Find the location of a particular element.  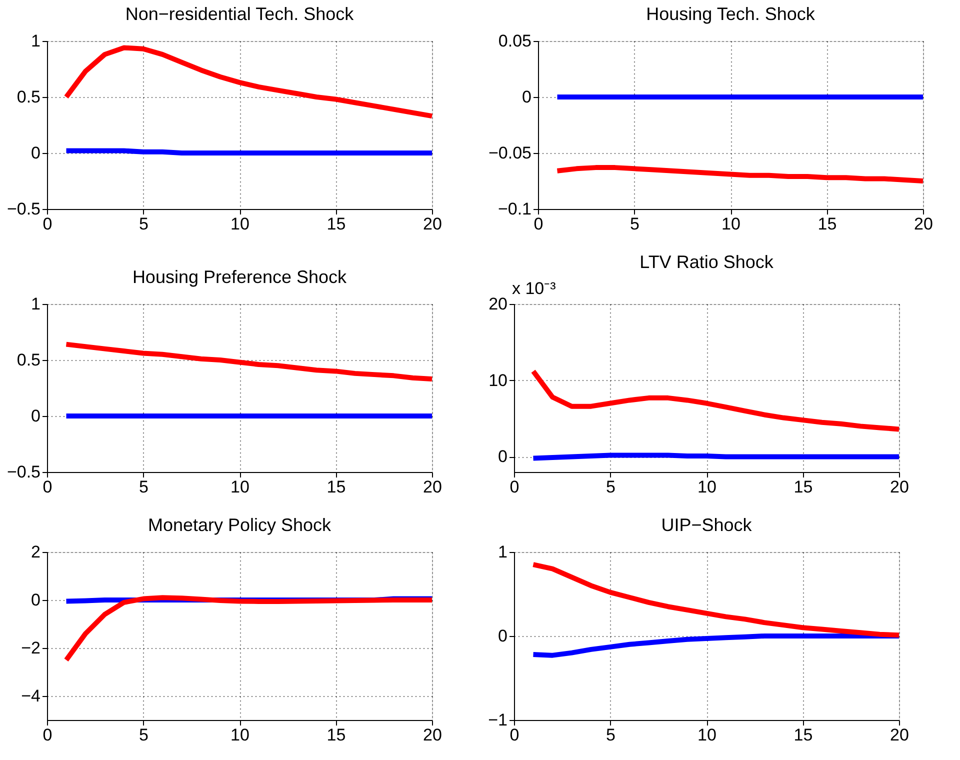

text: x 10⁻³ is located at coordinates (534, 288).